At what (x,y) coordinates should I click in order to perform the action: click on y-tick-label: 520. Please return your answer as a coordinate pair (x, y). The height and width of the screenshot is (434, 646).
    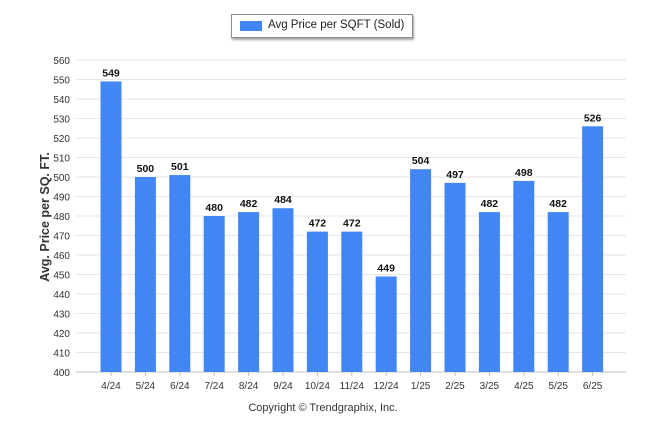
    Looking at the image, I should click on (61, 139).